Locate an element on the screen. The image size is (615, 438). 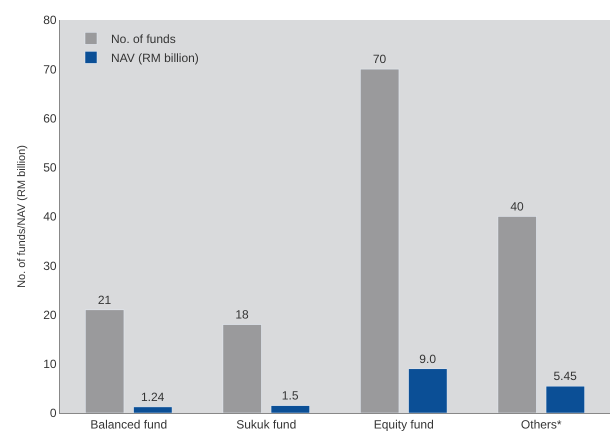
x-tick-label: Sukuk fund is located at coordinates (266, 424).